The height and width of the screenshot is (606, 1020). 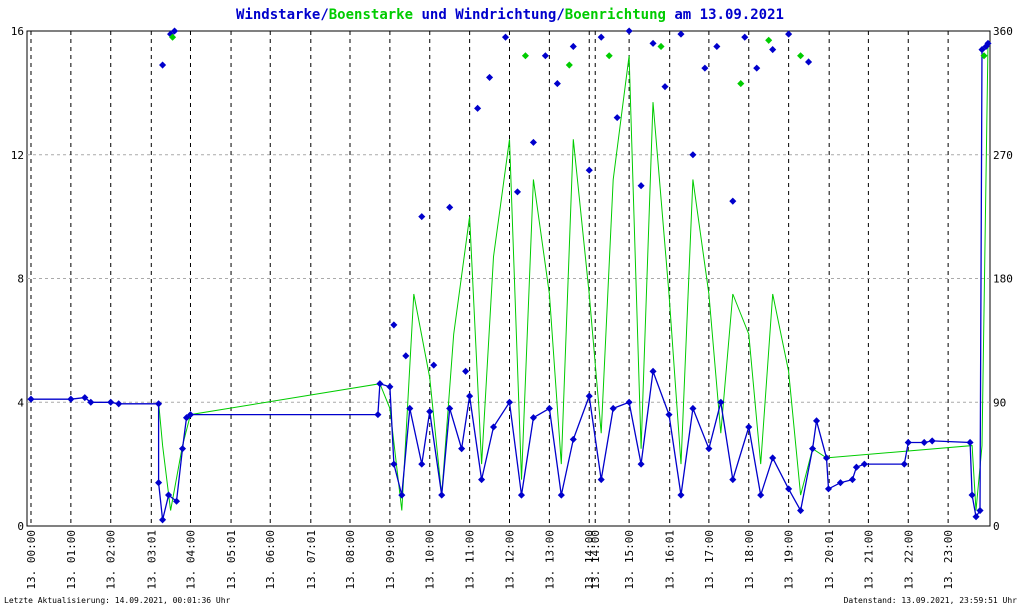 I want to click on title-part-0: Windstarke, so click(x=278, y=15).